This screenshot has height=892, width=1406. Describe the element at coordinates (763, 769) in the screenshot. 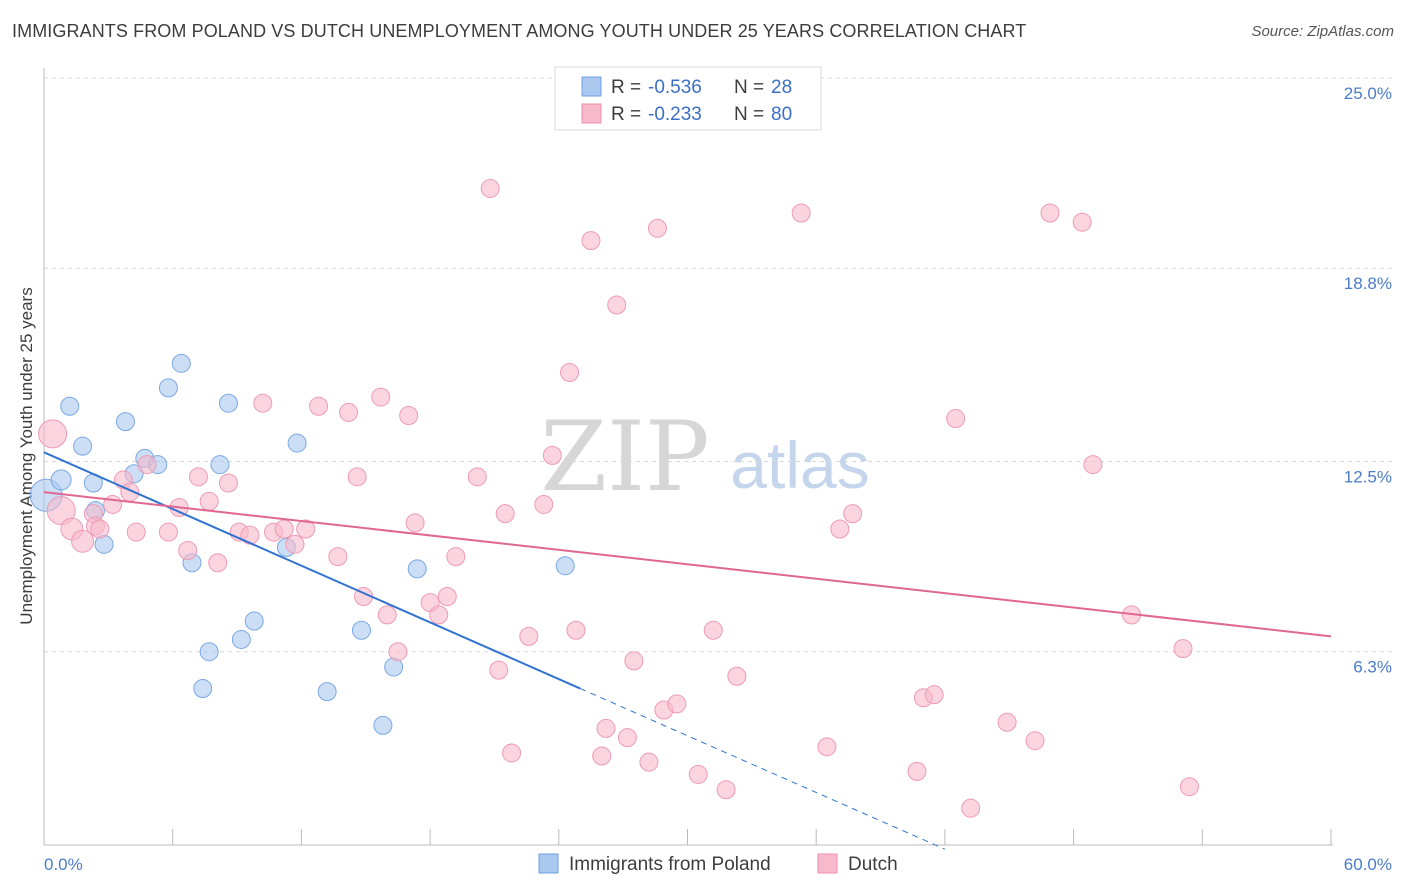

I see `poland-trend-extension` at that location.